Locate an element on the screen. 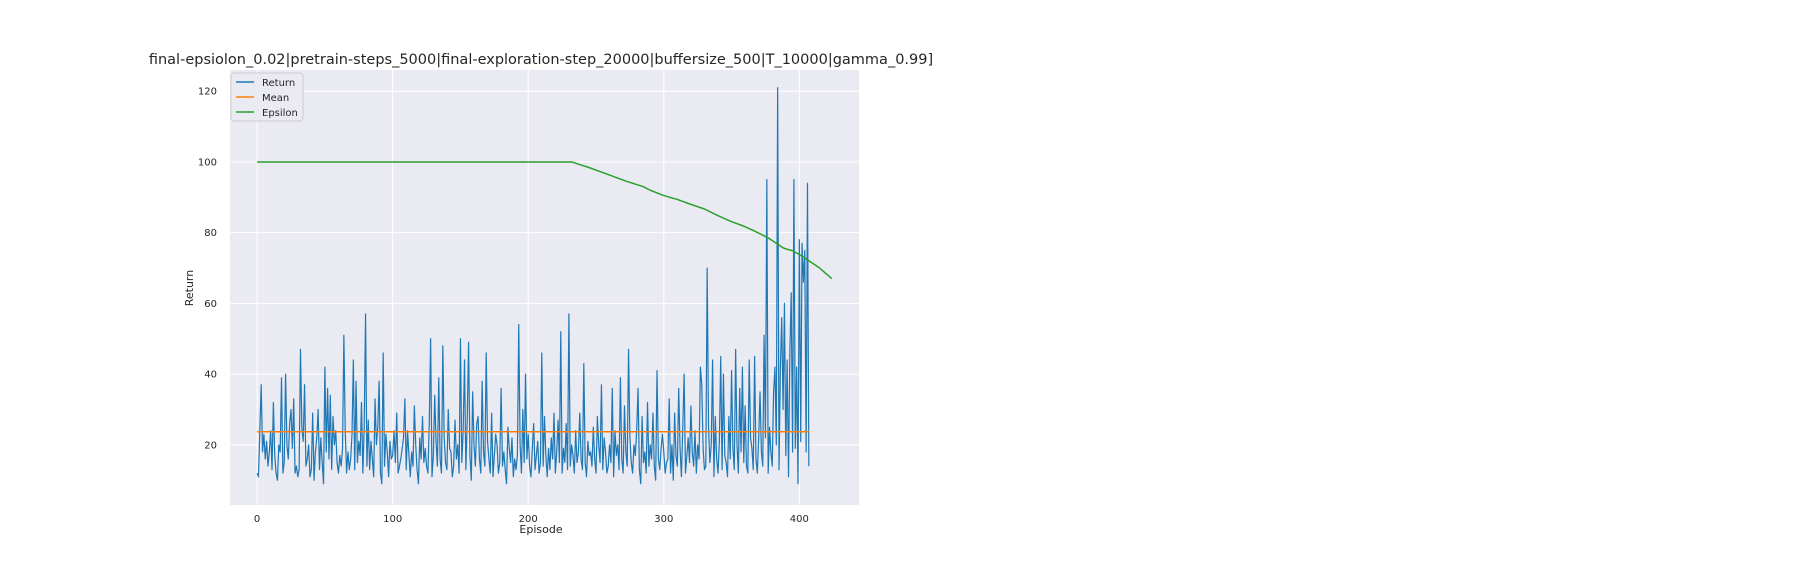 The width and height of the screenshot is (1800, 576). x-axis-label: Episode is located at coordinates (540, 529).